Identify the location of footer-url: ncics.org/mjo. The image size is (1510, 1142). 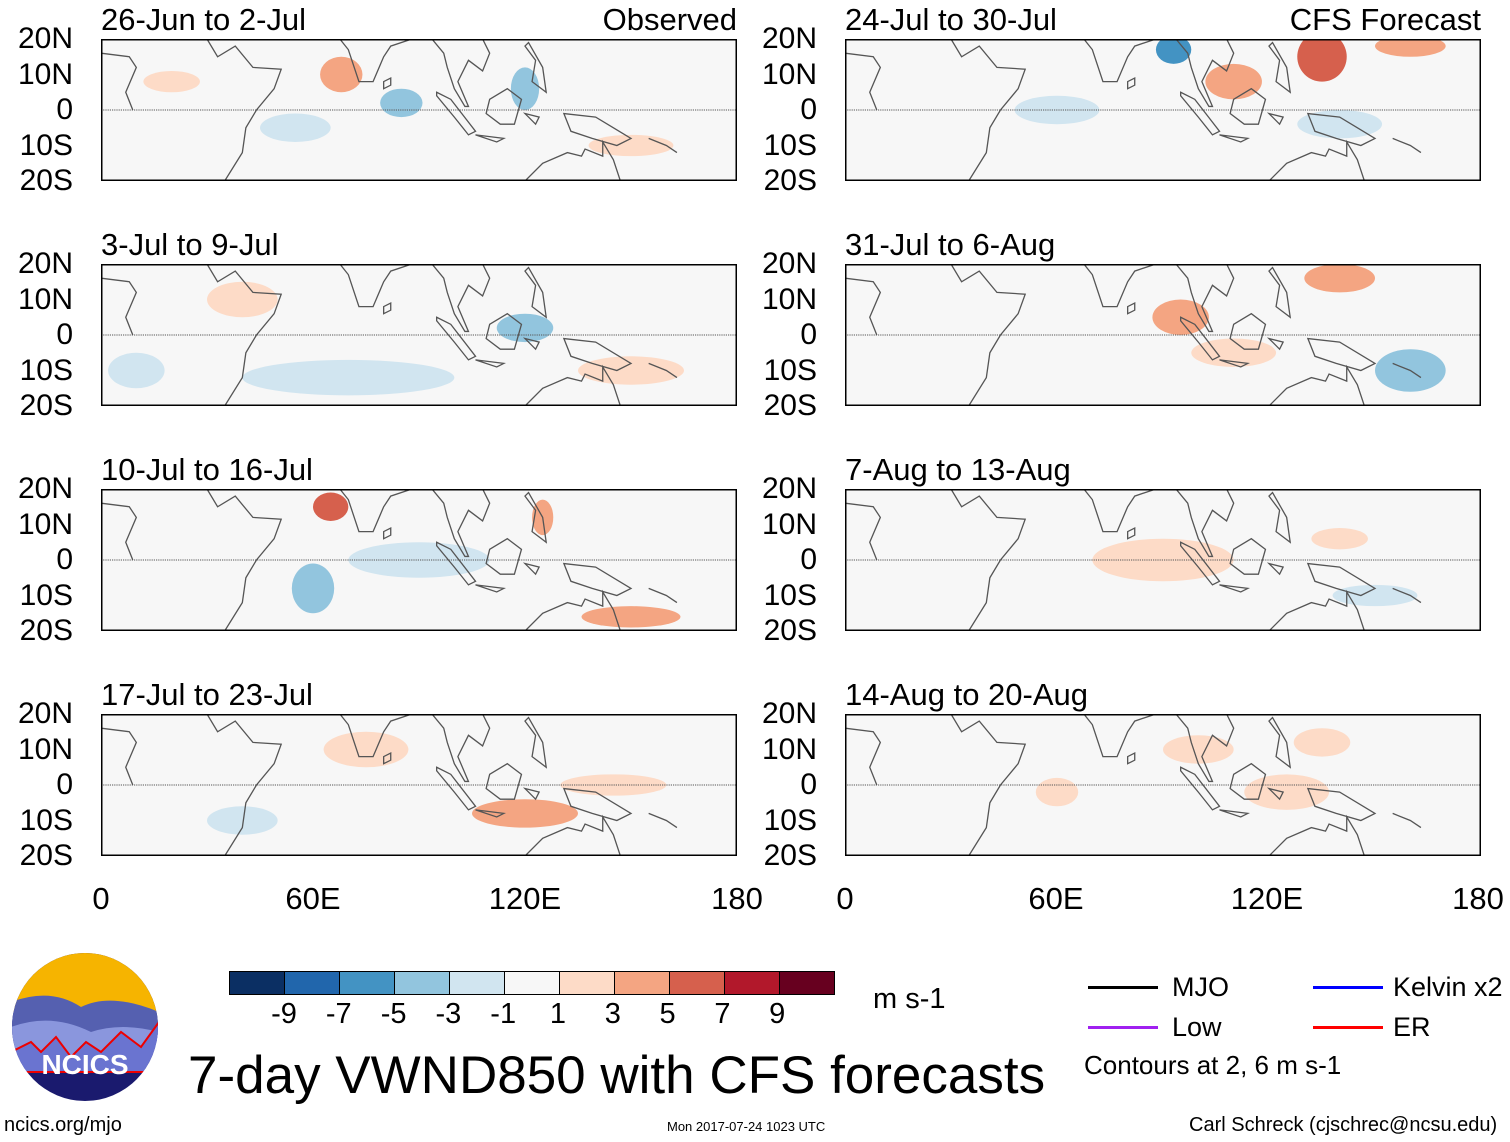
(63, 1125).